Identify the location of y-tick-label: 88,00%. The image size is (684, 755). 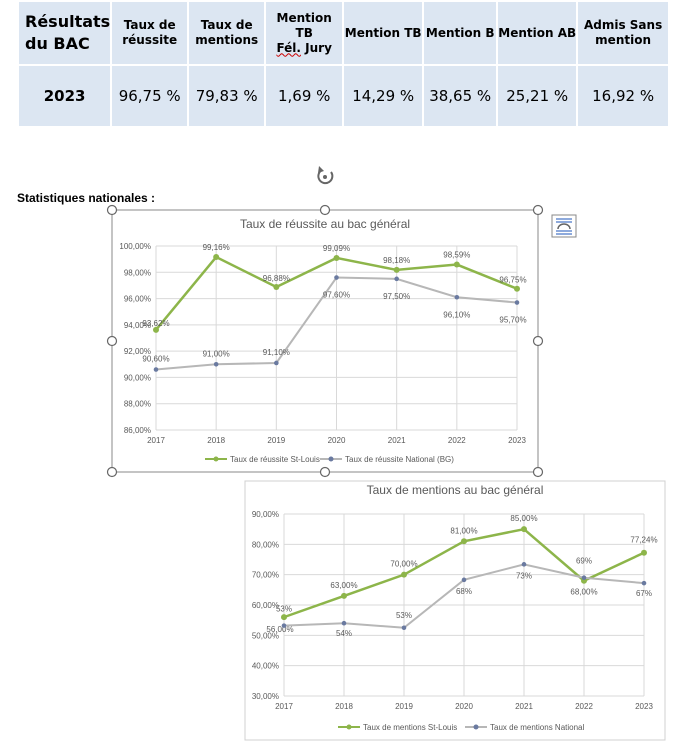
(137, 404).